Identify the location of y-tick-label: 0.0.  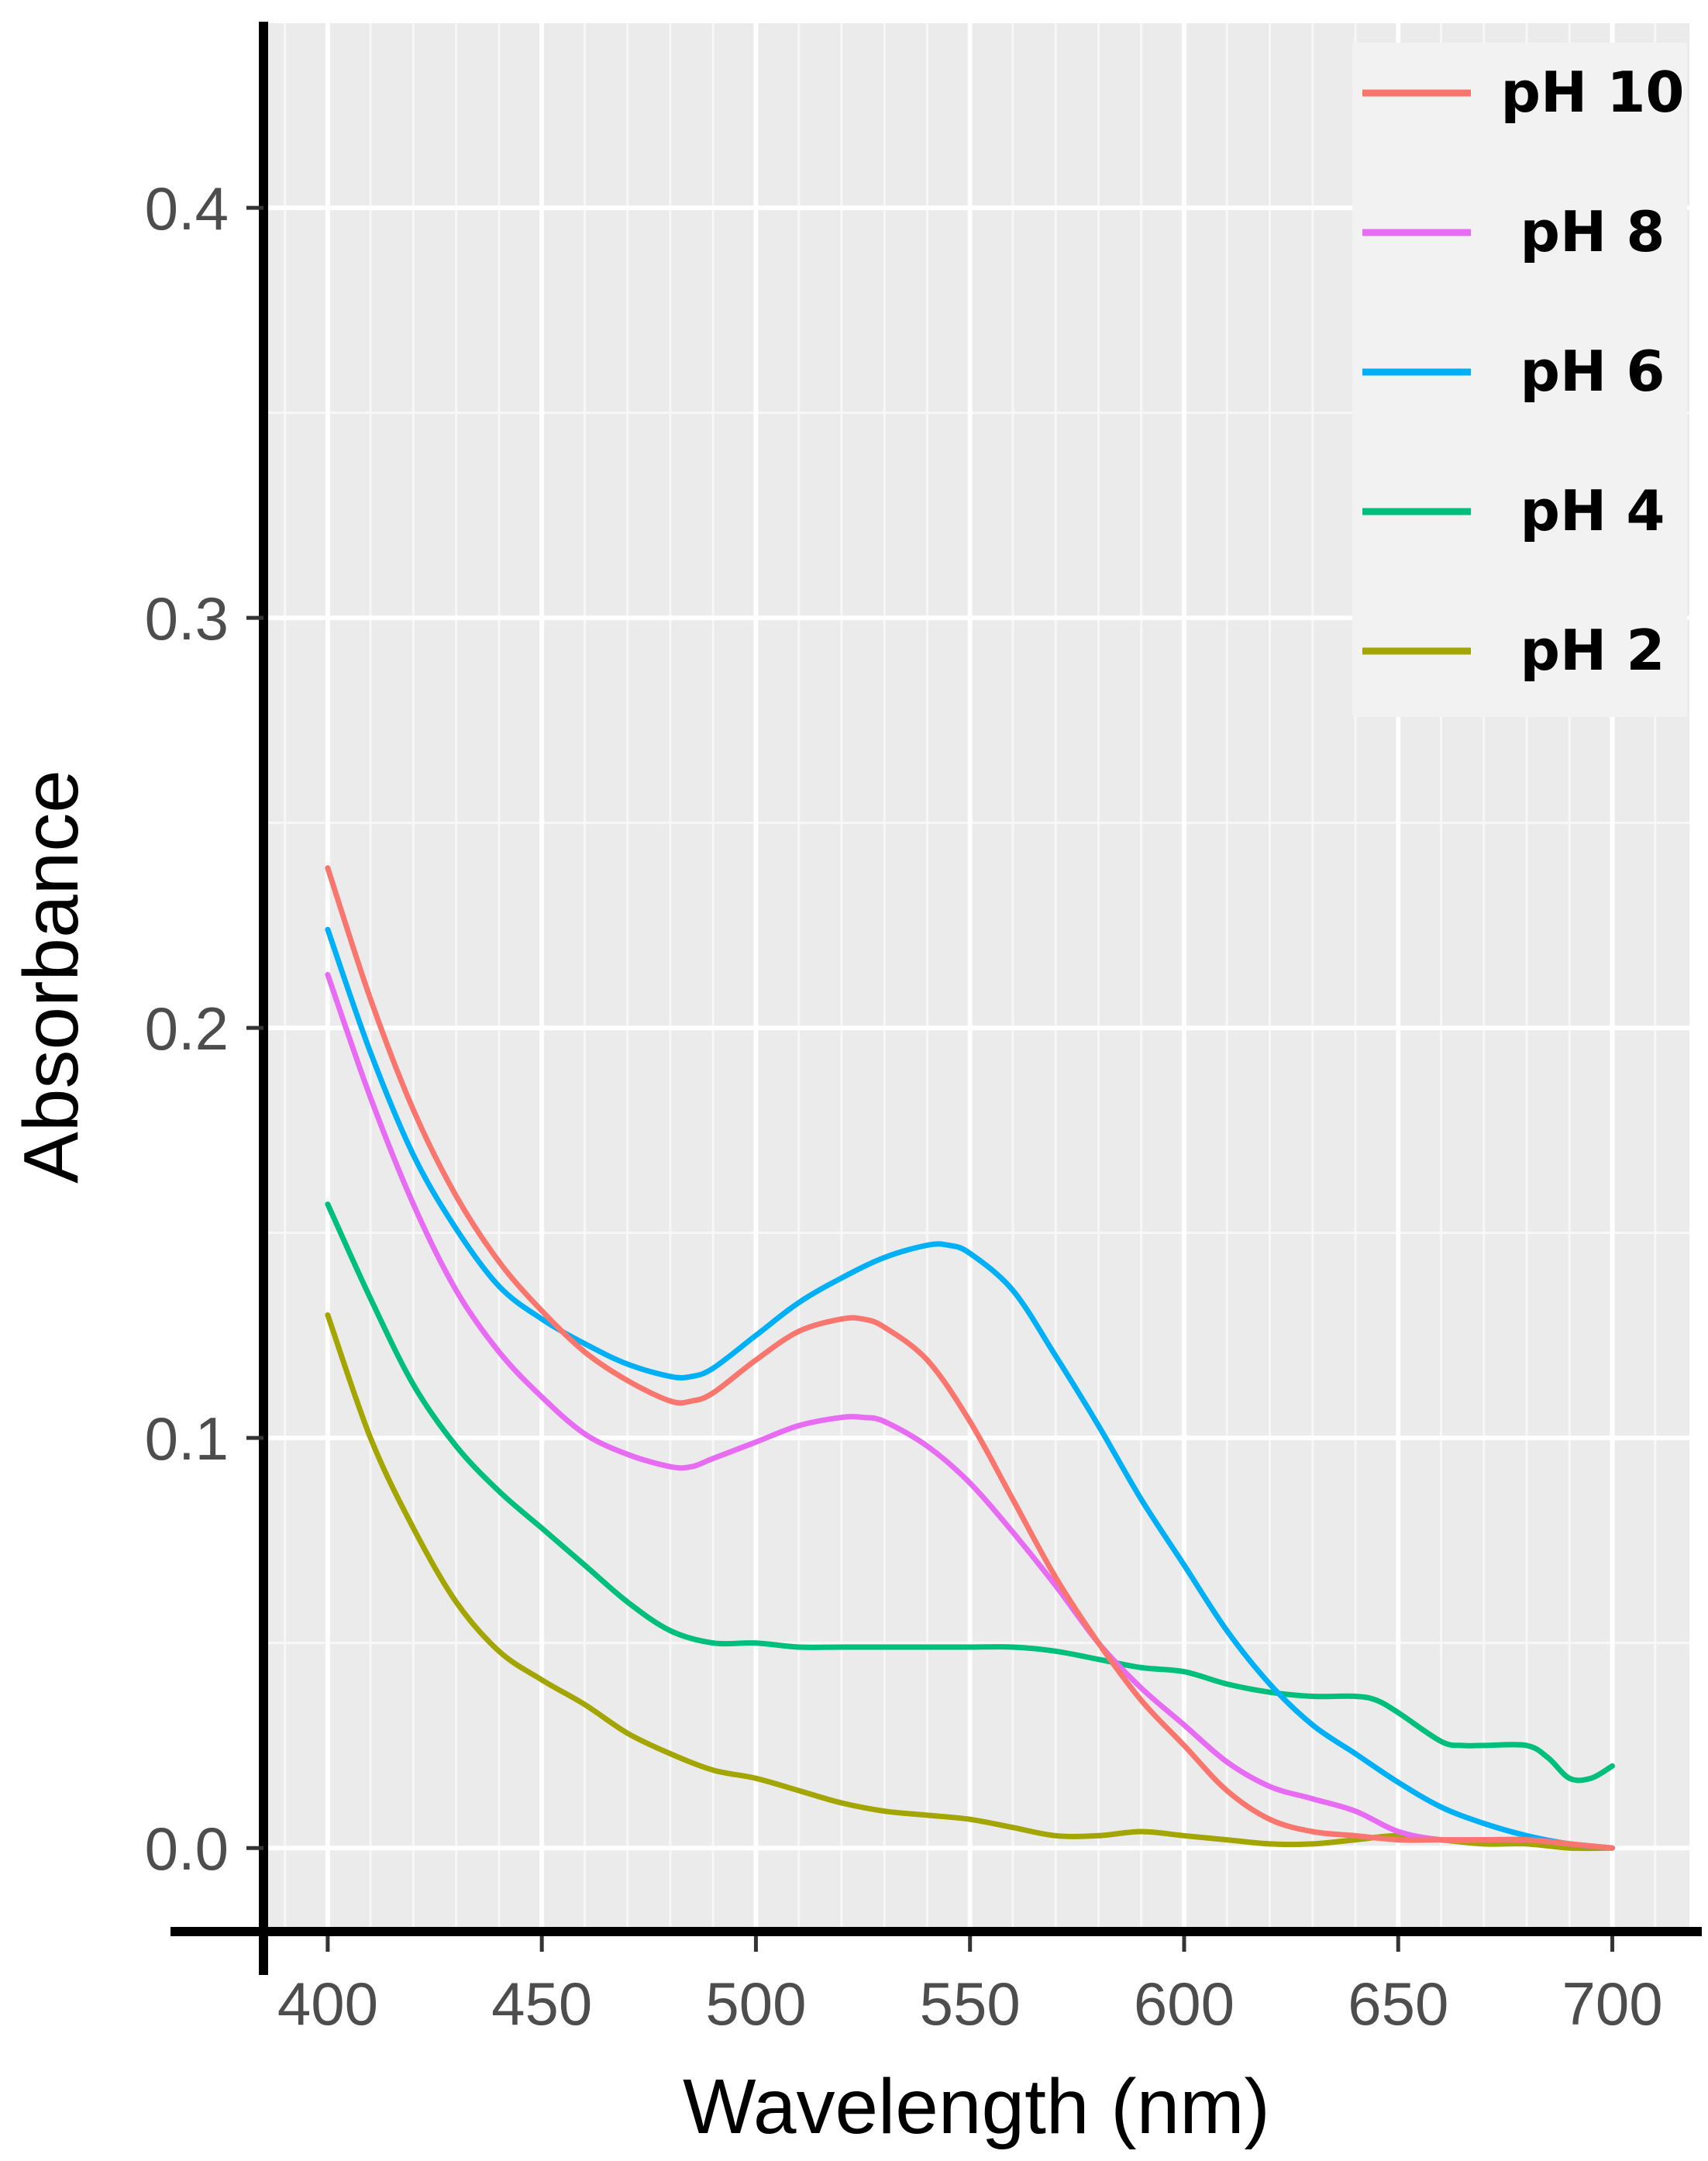
(187, 1849).